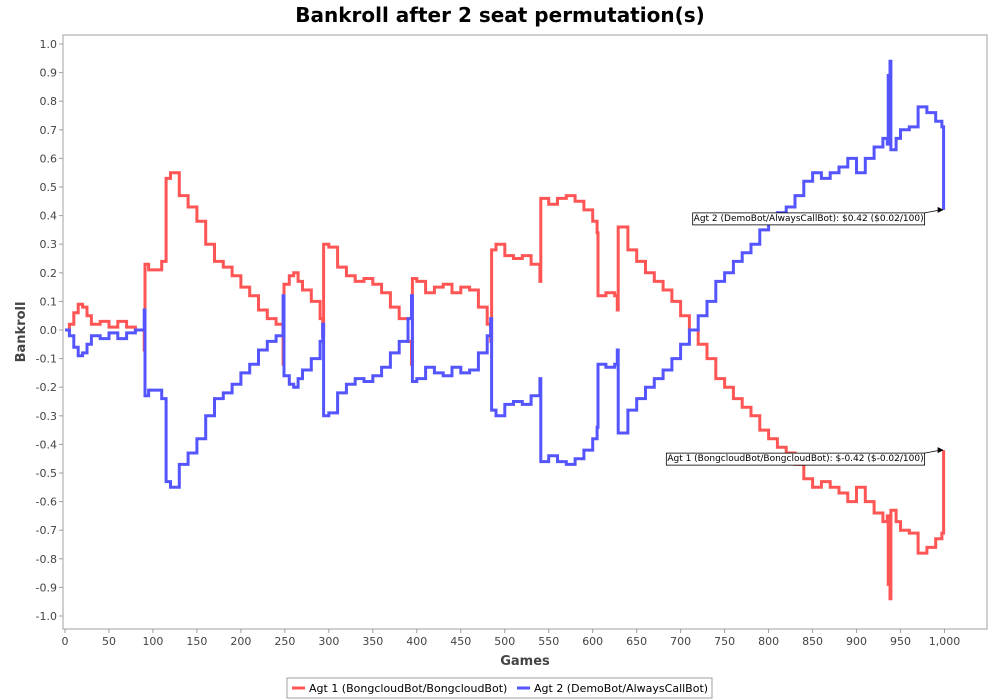  I want to click on x-tick-label: 250, so click(284, 641).